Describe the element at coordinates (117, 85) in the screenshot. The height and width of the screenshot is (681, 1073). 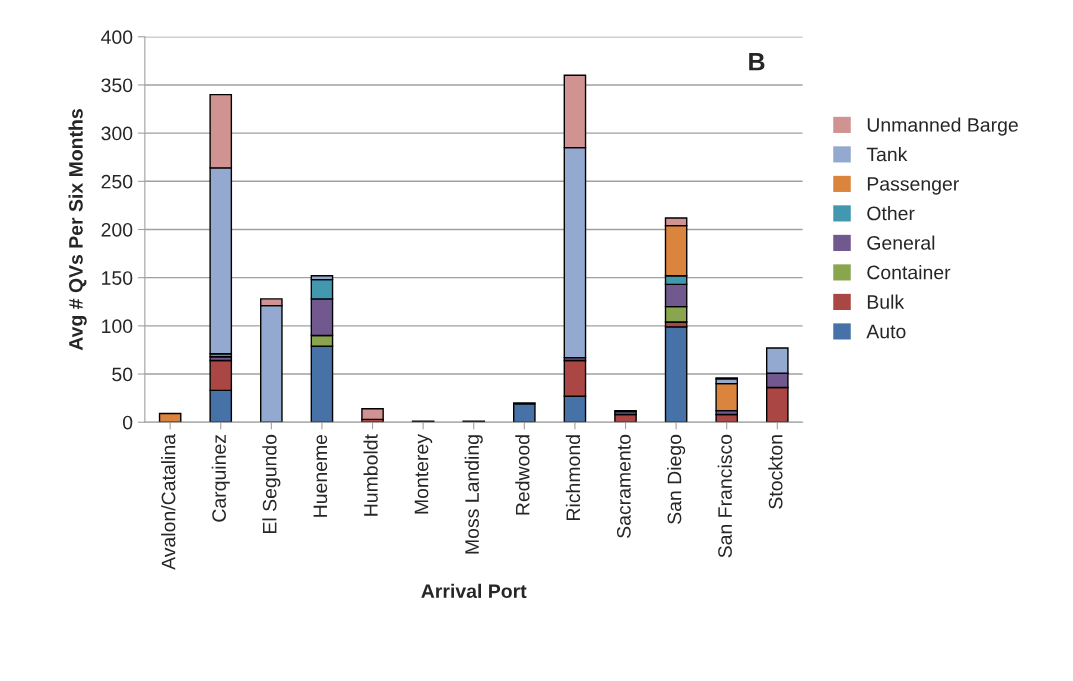
I see `y-tick-label: 350` at that location.